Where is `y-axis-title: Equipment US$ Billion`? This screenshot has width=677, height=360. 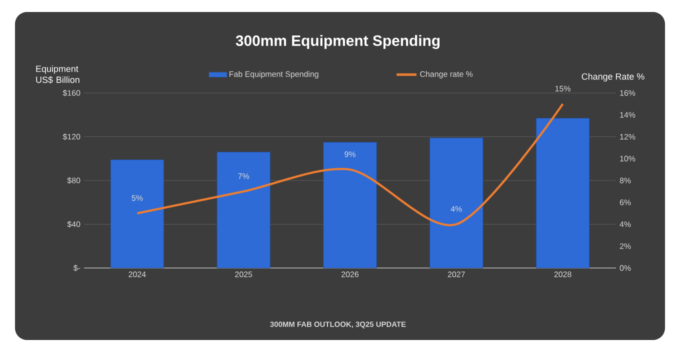
y-axis-title: Equipment US$ Billion is located at coordinates (58, 74).